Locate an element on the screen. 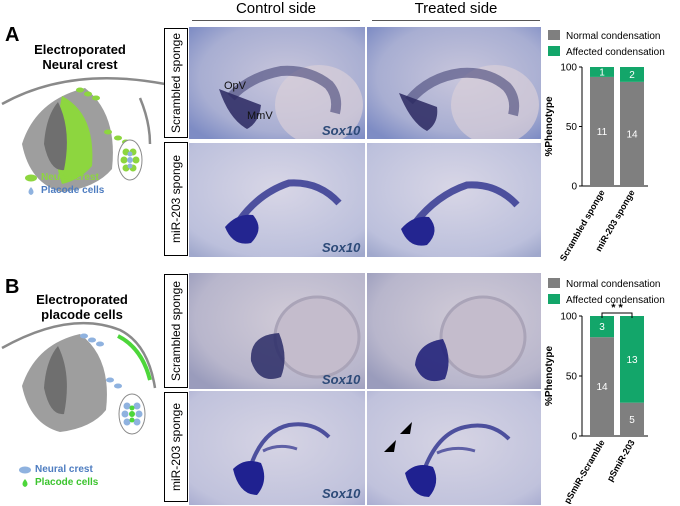  panel-b-key-neural-crest-label: Neural crest is located at coordinates (64, 469).